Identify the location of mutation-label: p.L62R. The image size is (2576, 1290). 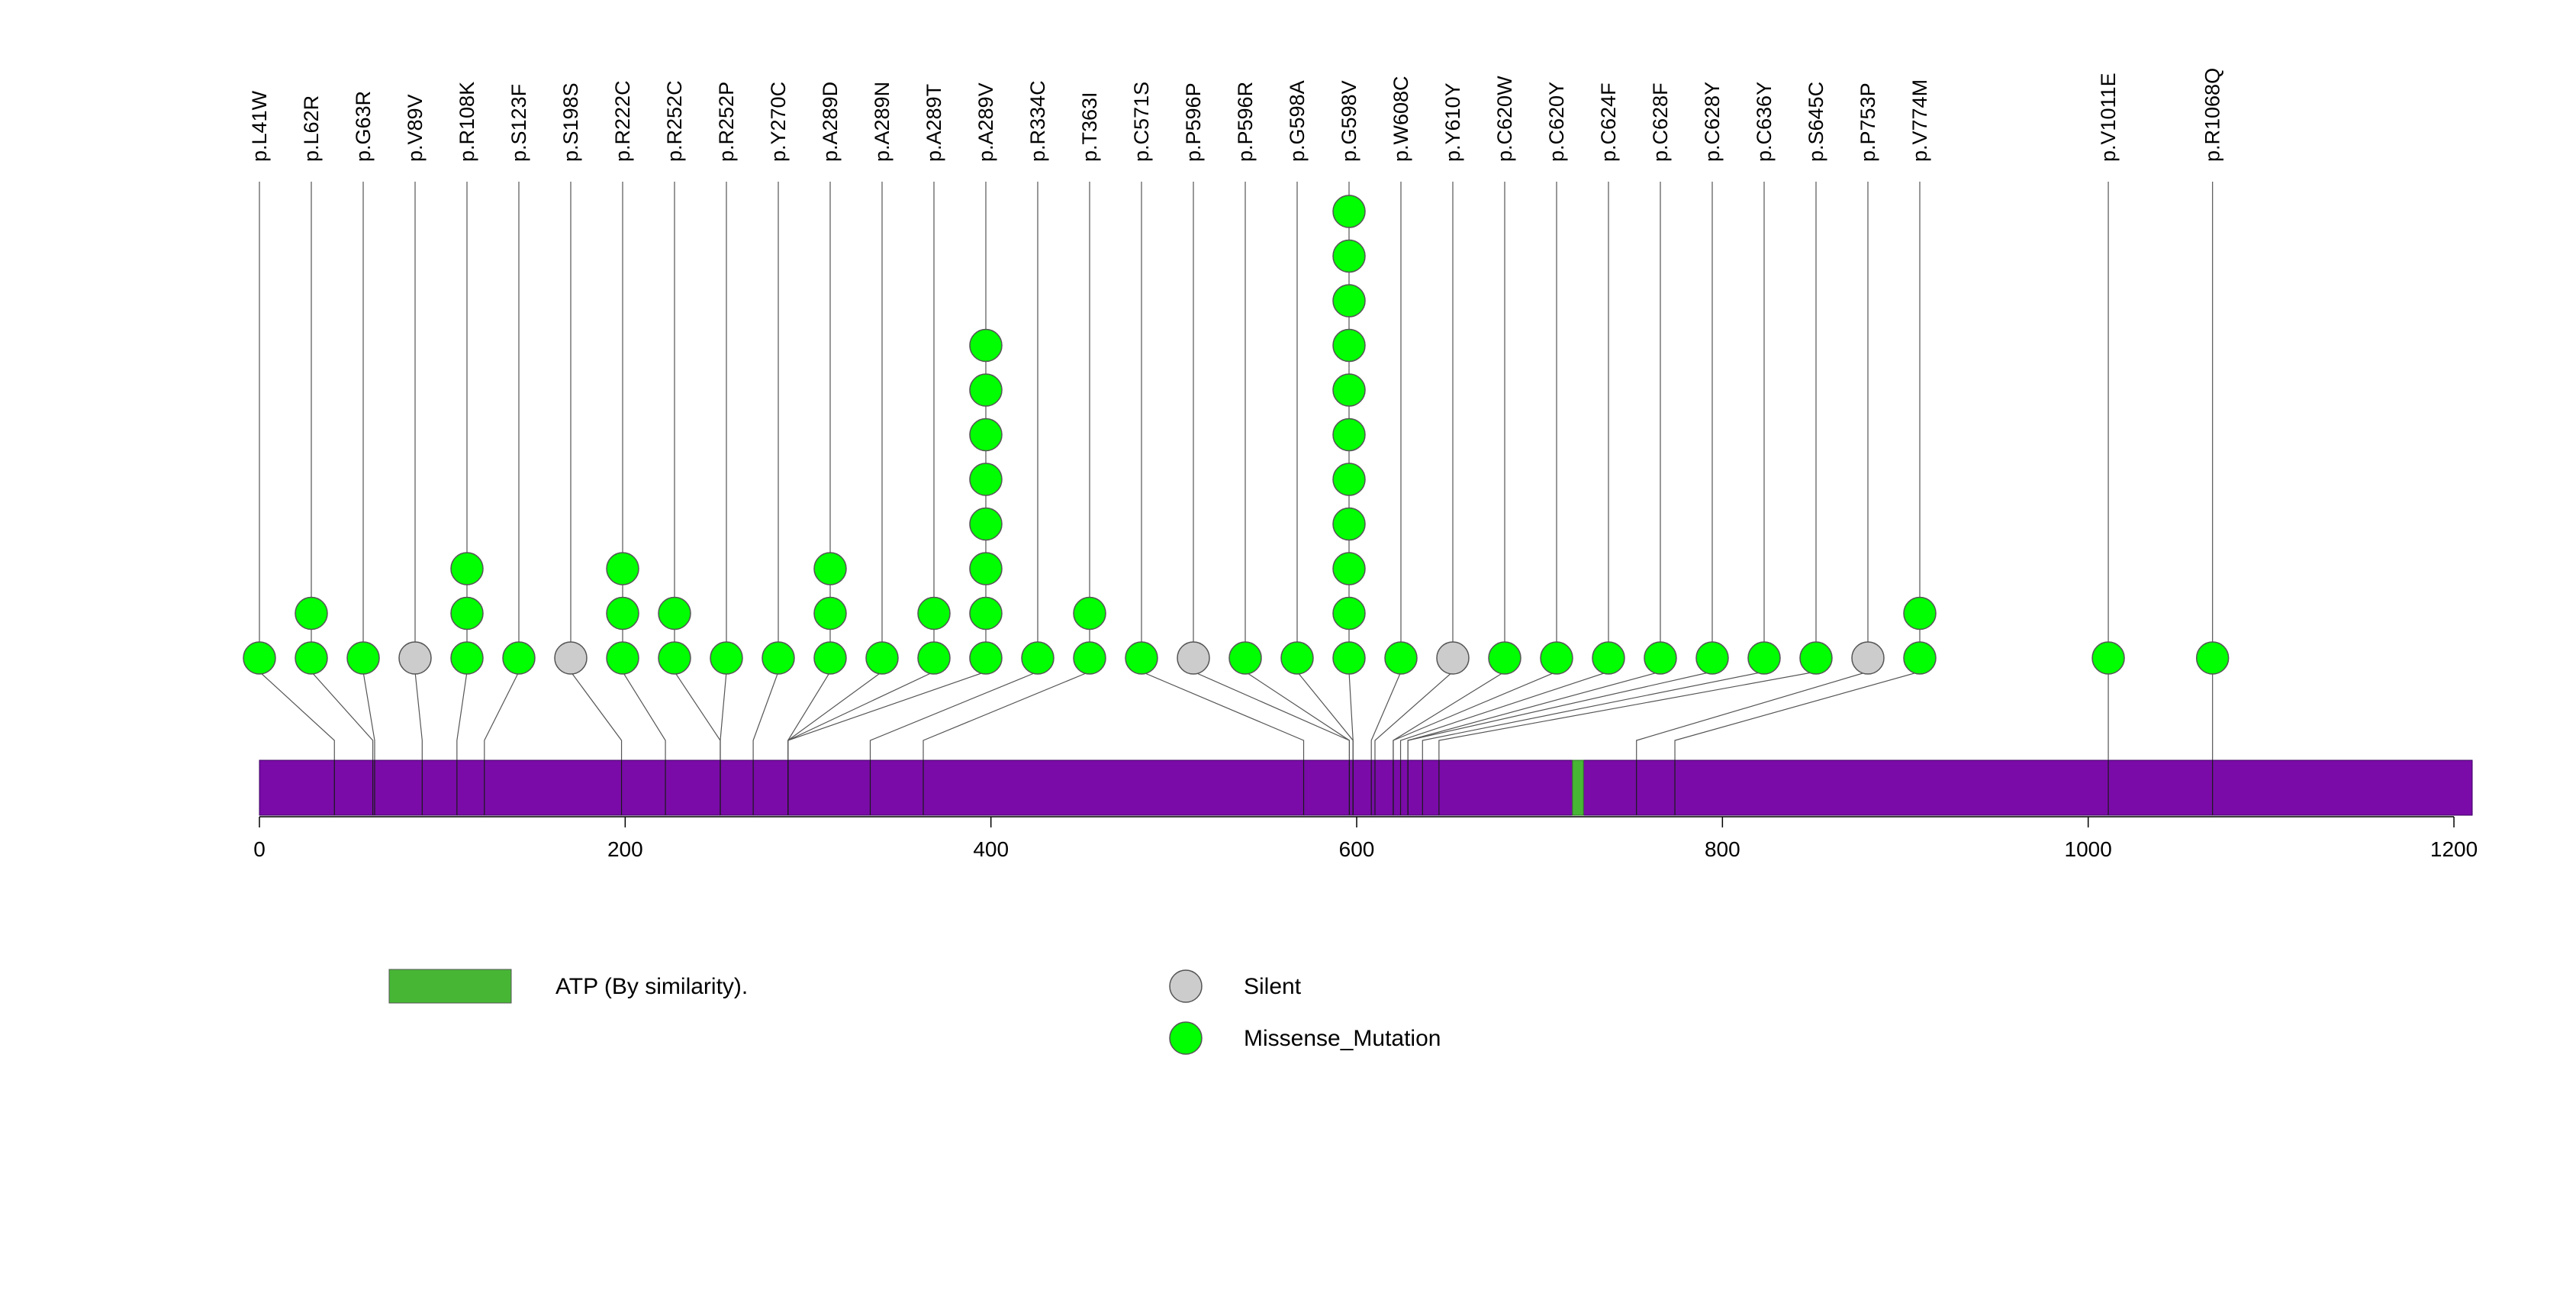
(311, 128).